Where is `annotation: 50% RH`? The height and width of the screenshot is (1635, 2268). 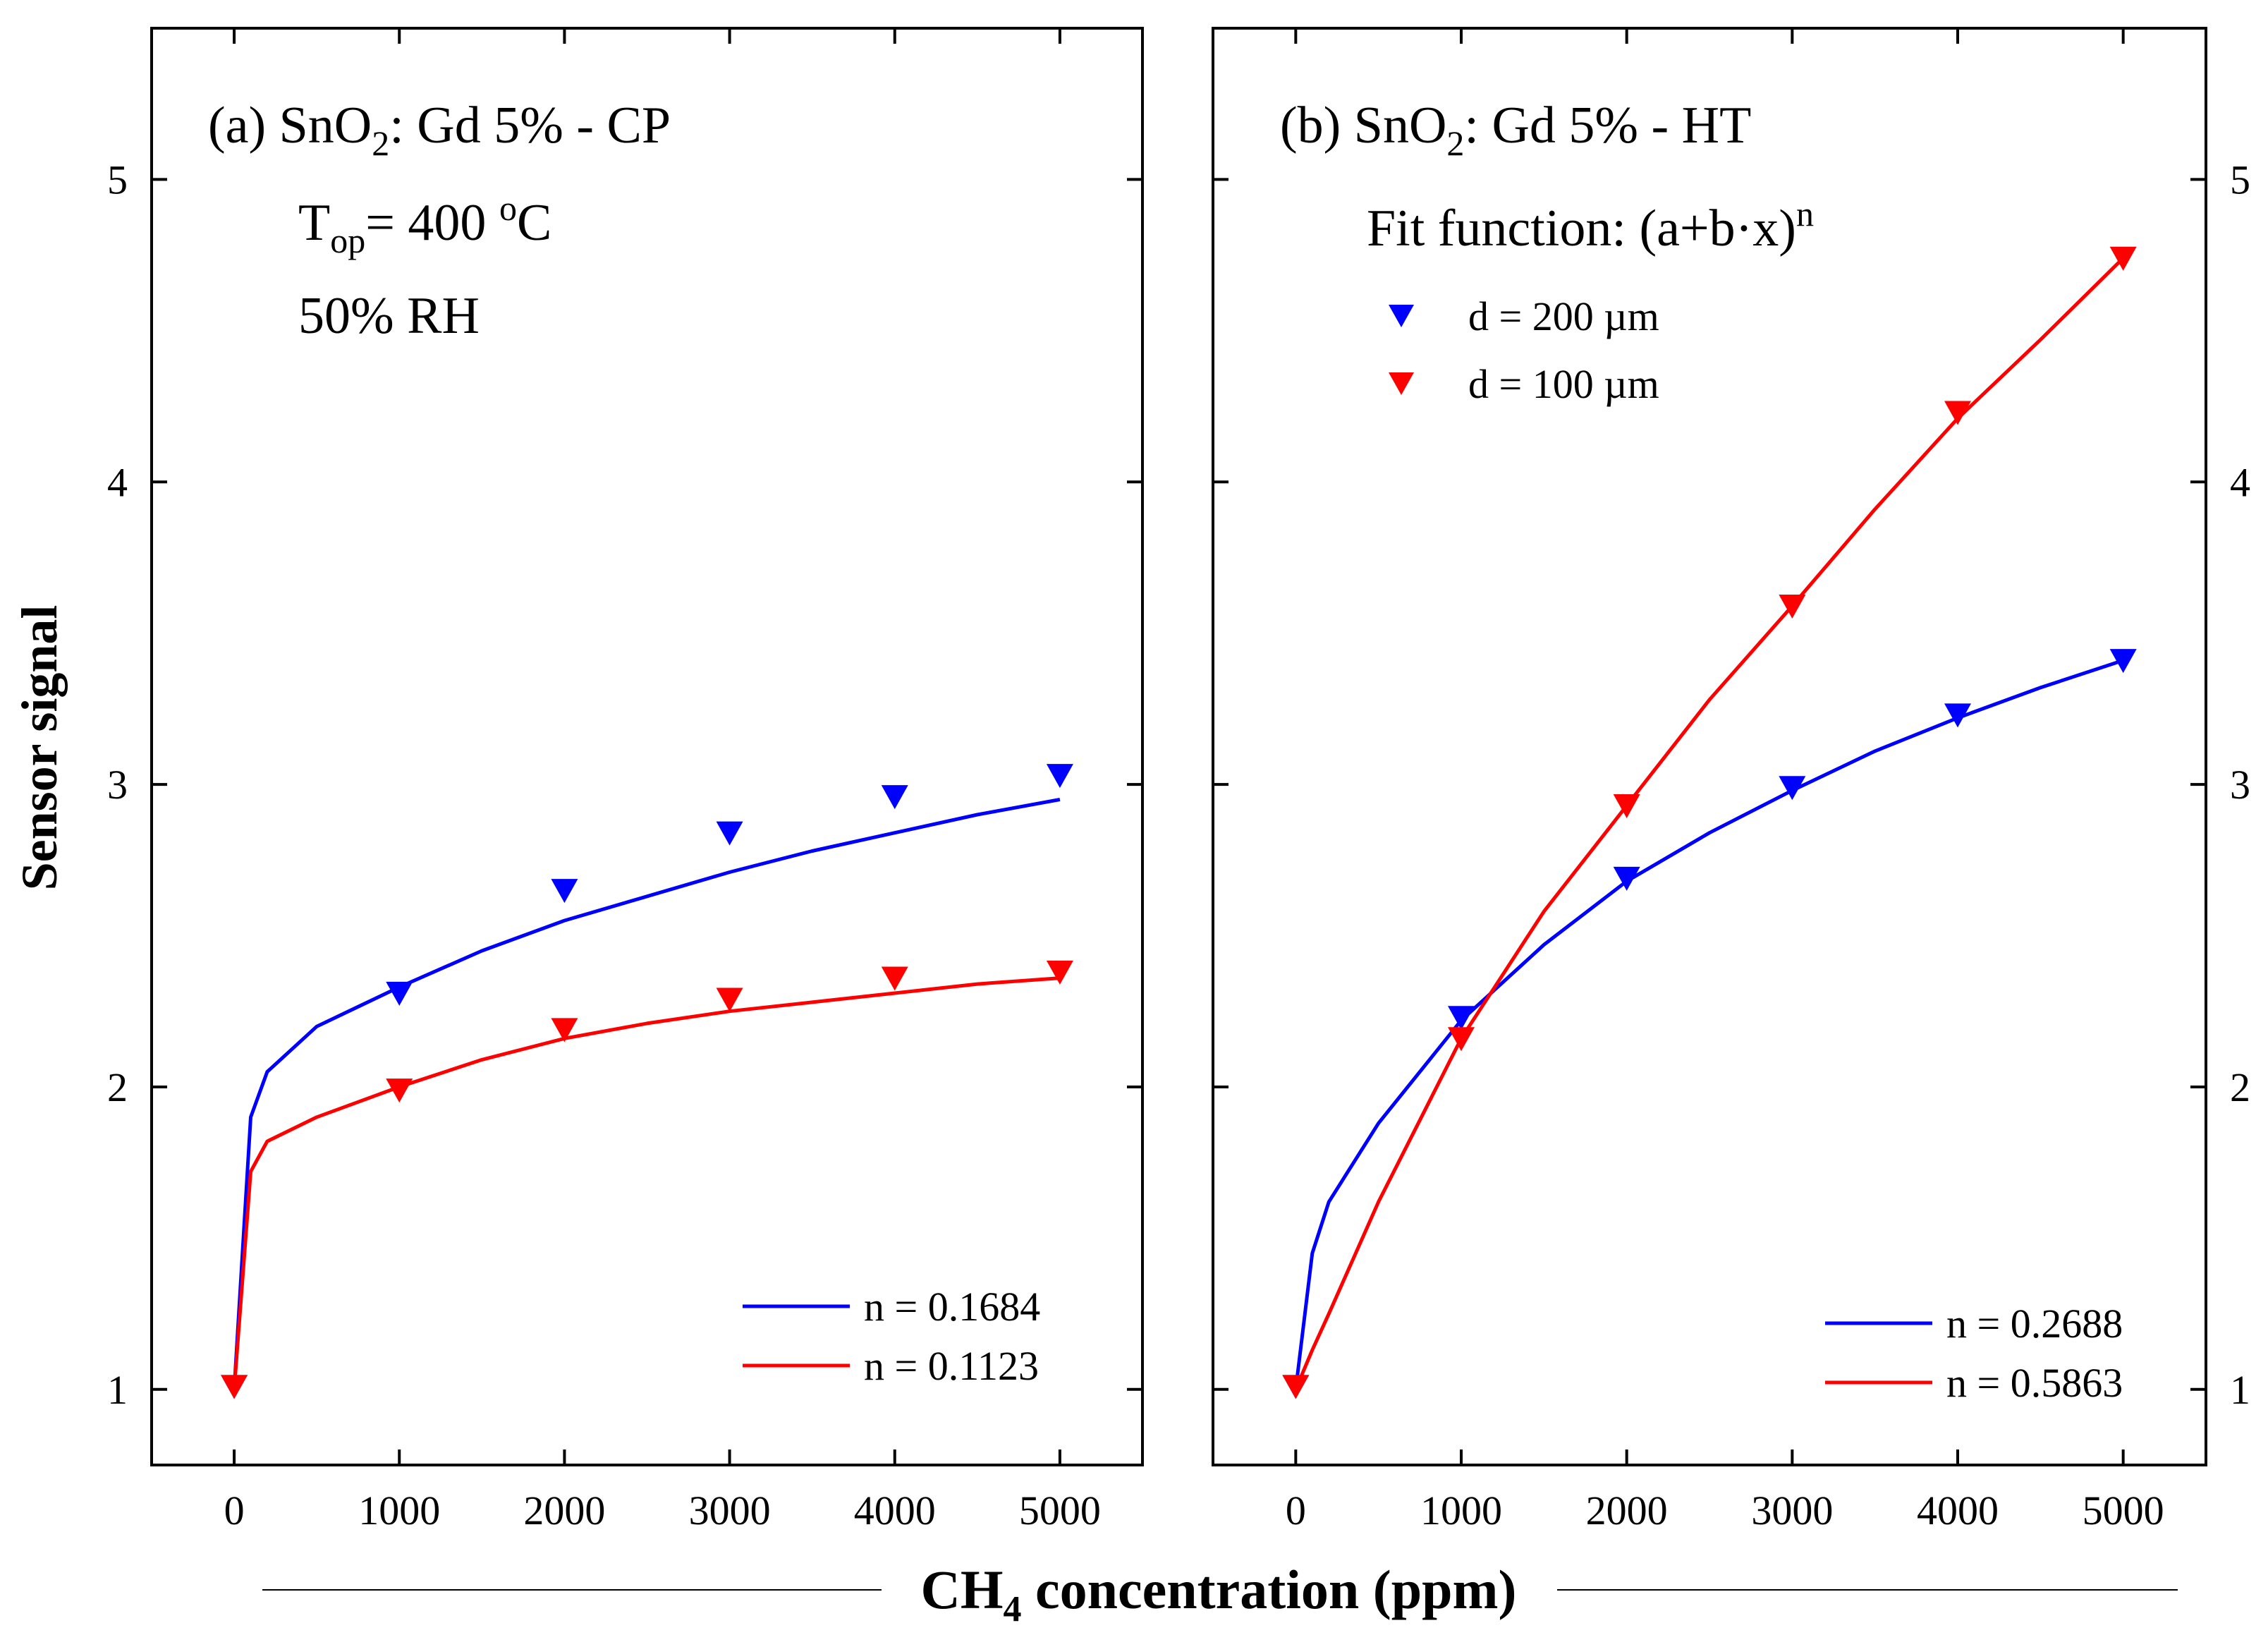
annotation: 50% RH is located at coordinates (389, 316).